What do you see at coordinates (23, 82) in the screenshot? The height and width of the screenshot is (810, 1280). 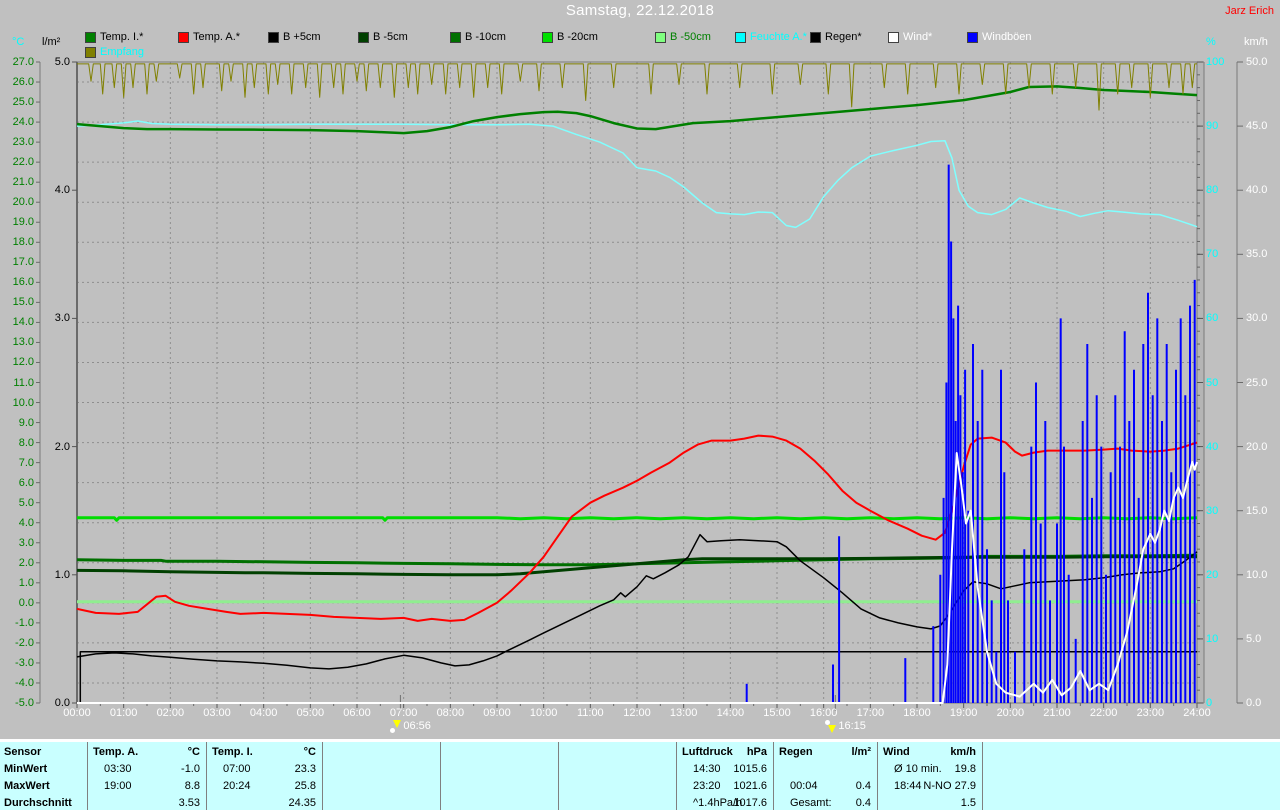 I see `temp-axis-tick-label: 26.0` at bounding box center [23, 82].